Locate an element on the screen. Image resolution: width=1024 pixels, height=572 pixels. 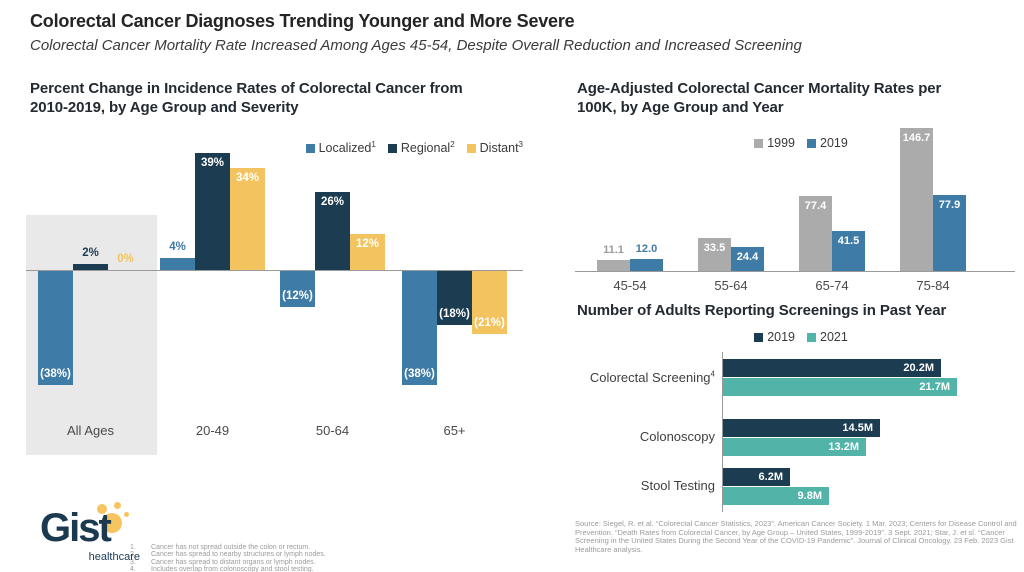
screening-bar-label: 13.2M is located at coordinates (843, 447).